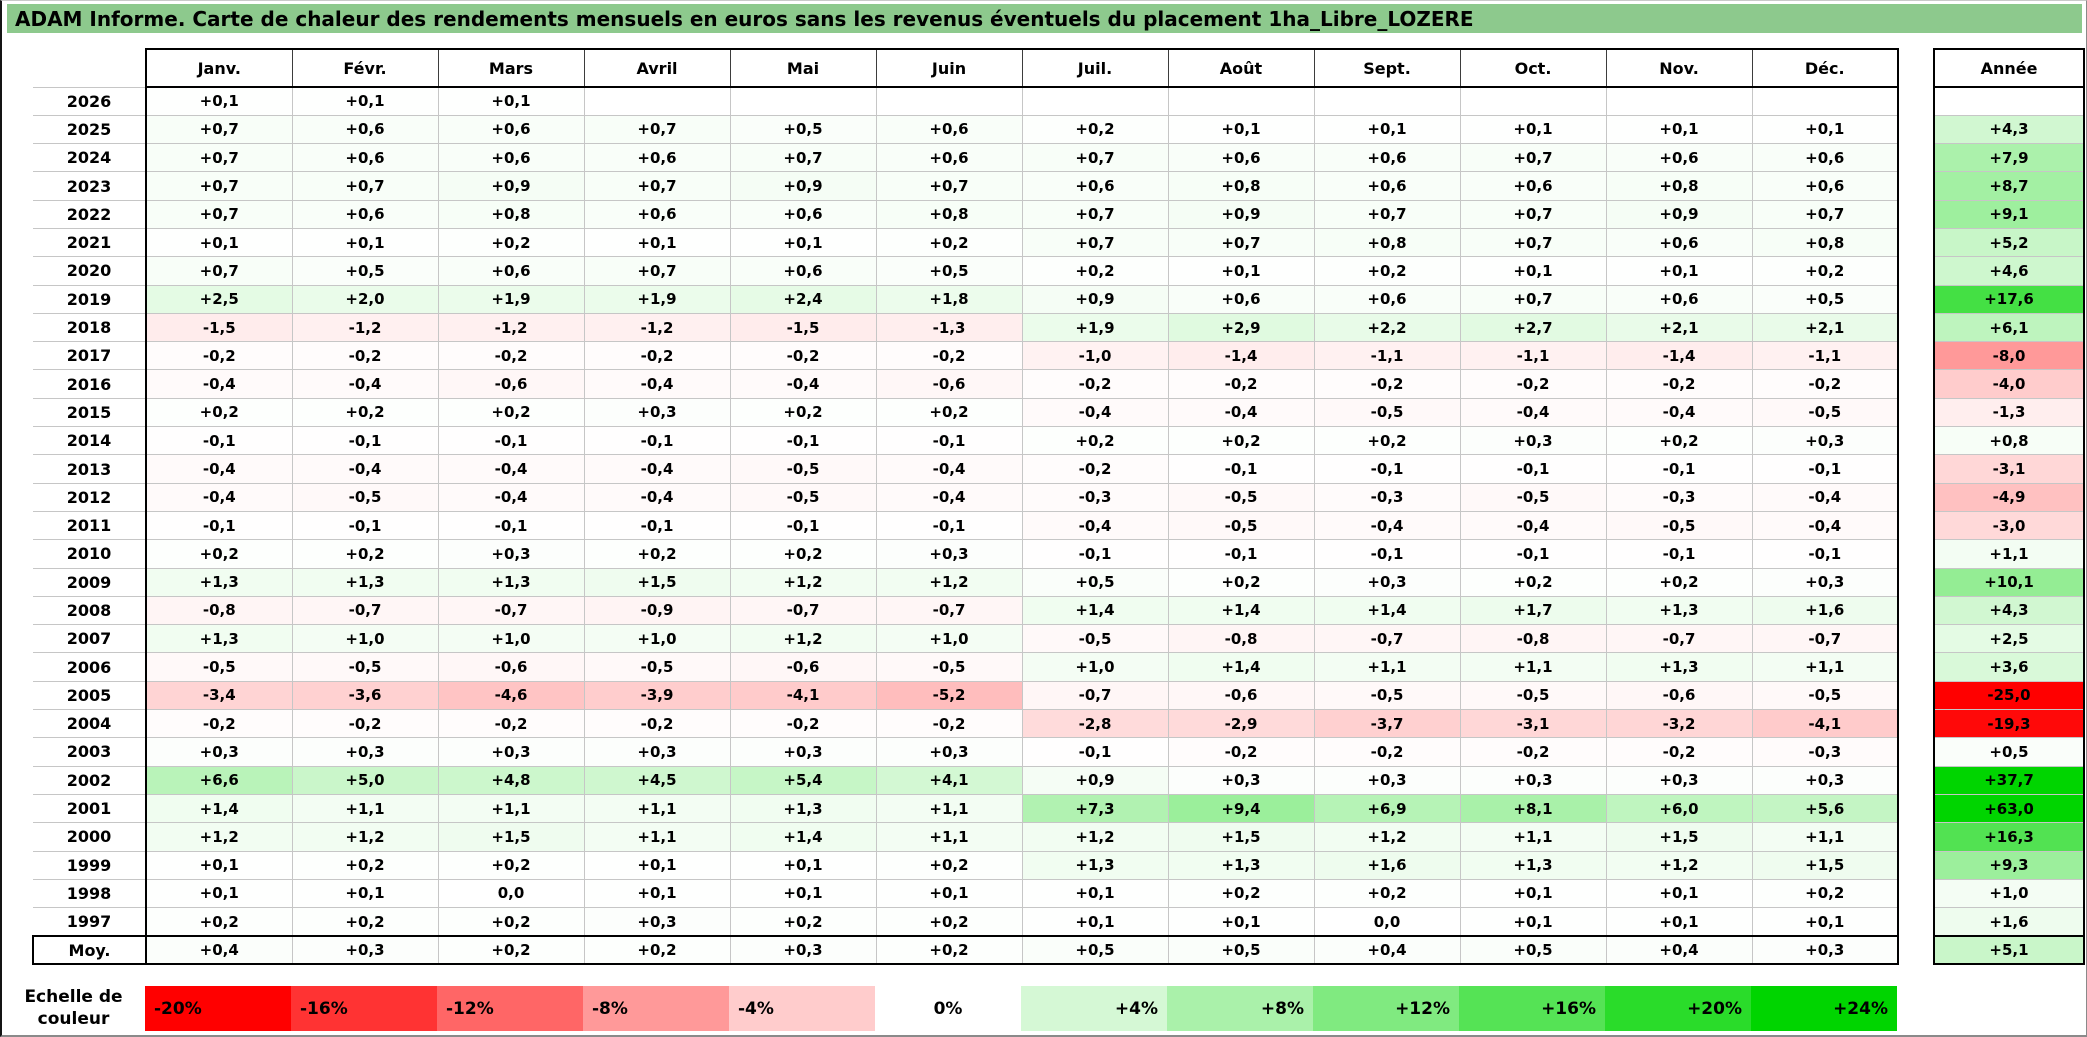  What do you see at coordinates (2009, 469) in the screenshot?
I see `annual-value-cell: -3,1` at bounding box center [2009, 469].